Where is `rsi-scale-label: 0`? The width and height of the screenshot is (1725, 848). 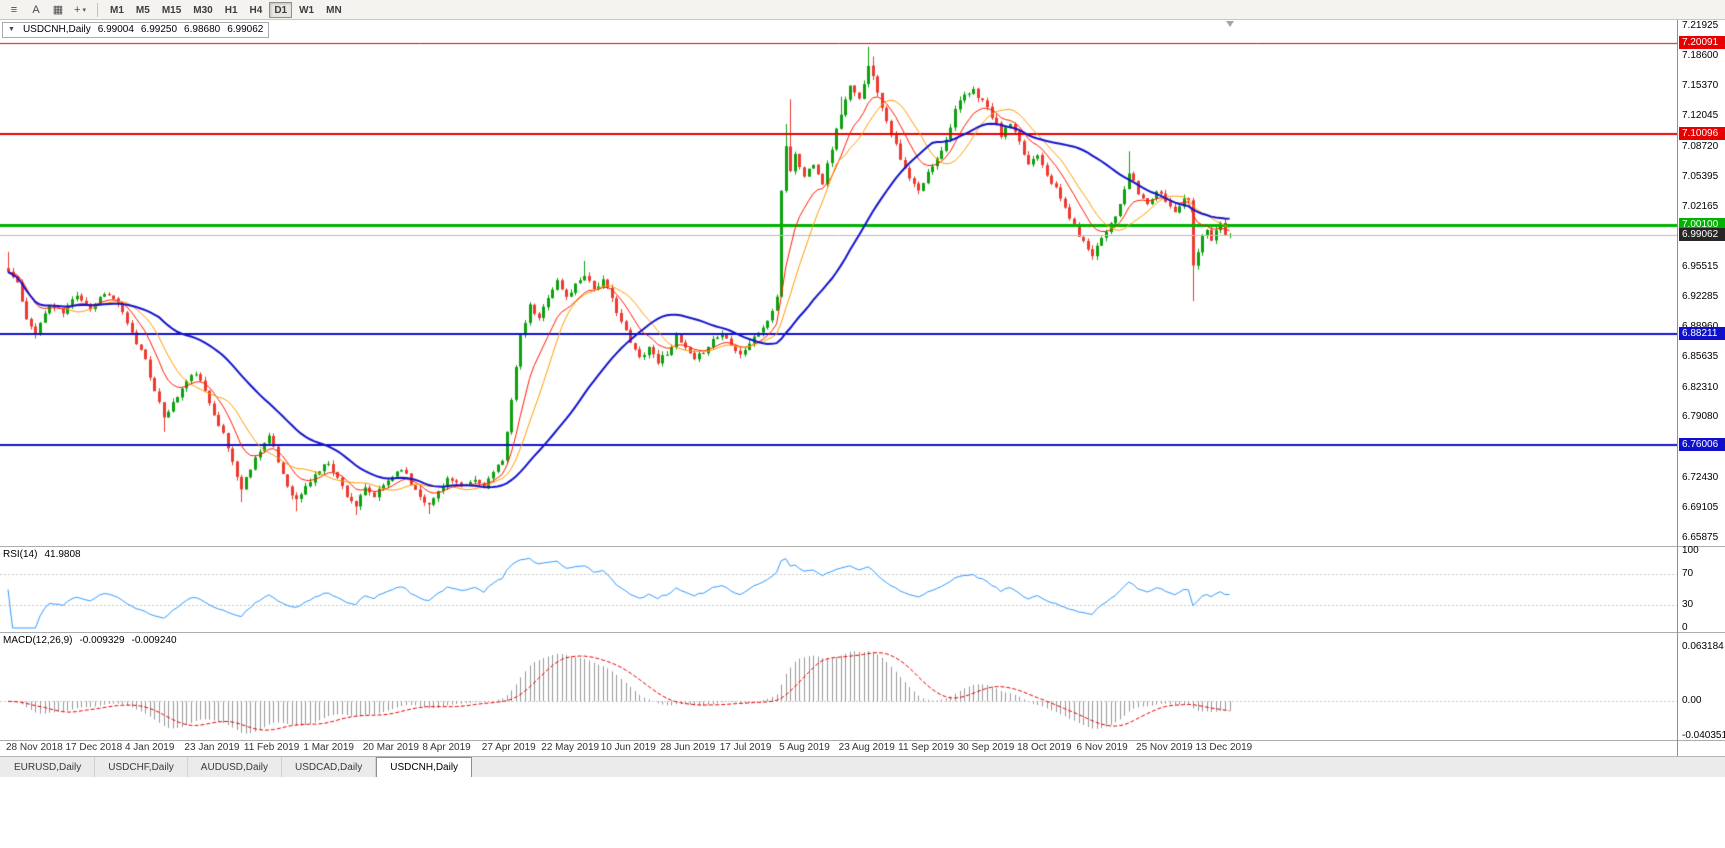 rsi-scale-label: 0 is located at coordinates (1685, 627).